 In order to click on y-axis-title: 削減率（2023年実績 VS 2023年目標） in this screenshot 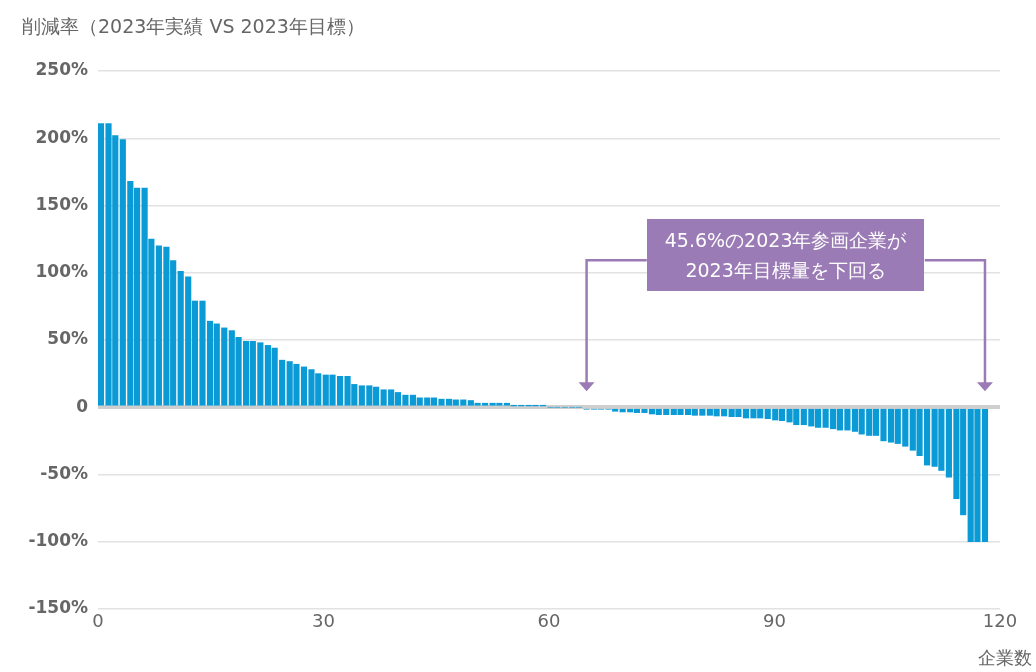, I will do `click(193, 26)`.